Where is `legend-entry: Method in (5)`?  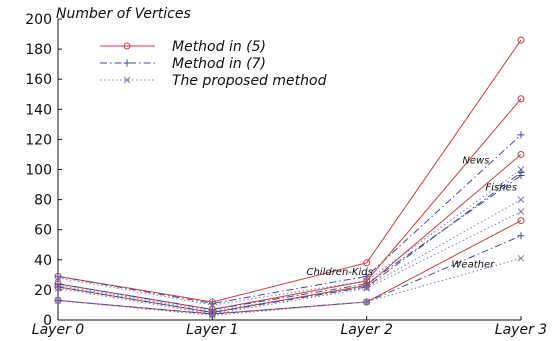 legend-entry: Method in (5) is located at coordinates (183, 47).